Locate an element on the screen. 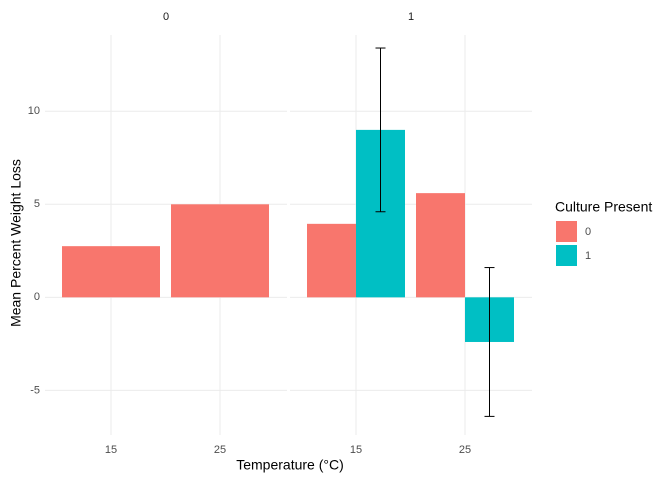 The height and width of the screenshot is (480, 672). legend-label: 1 is located at coordinates (588, 256).